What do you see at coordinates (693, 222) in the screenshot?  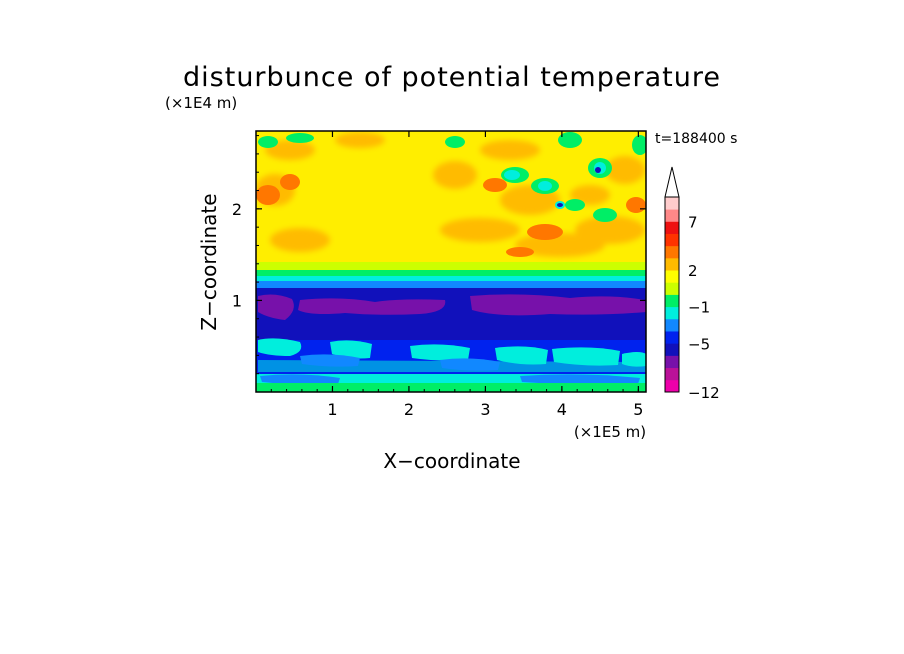 I see `colorbar-tick-label: 7` at bounding box center [693, 222].